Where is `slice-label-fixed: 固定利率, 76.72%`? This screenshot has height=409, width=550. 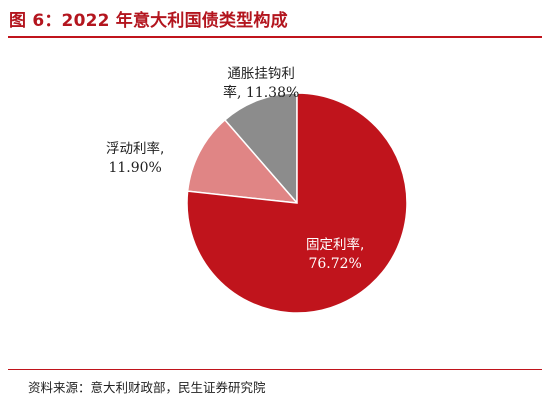 slice-label-fixed: 固定利率, 76.72% is located at coordinates (335, 255).